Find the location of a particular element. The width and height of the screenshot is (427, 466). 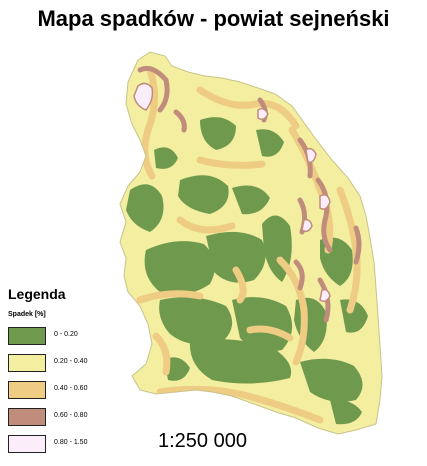

scale-label: 1:250 000 is located at coordinates (202, 441).